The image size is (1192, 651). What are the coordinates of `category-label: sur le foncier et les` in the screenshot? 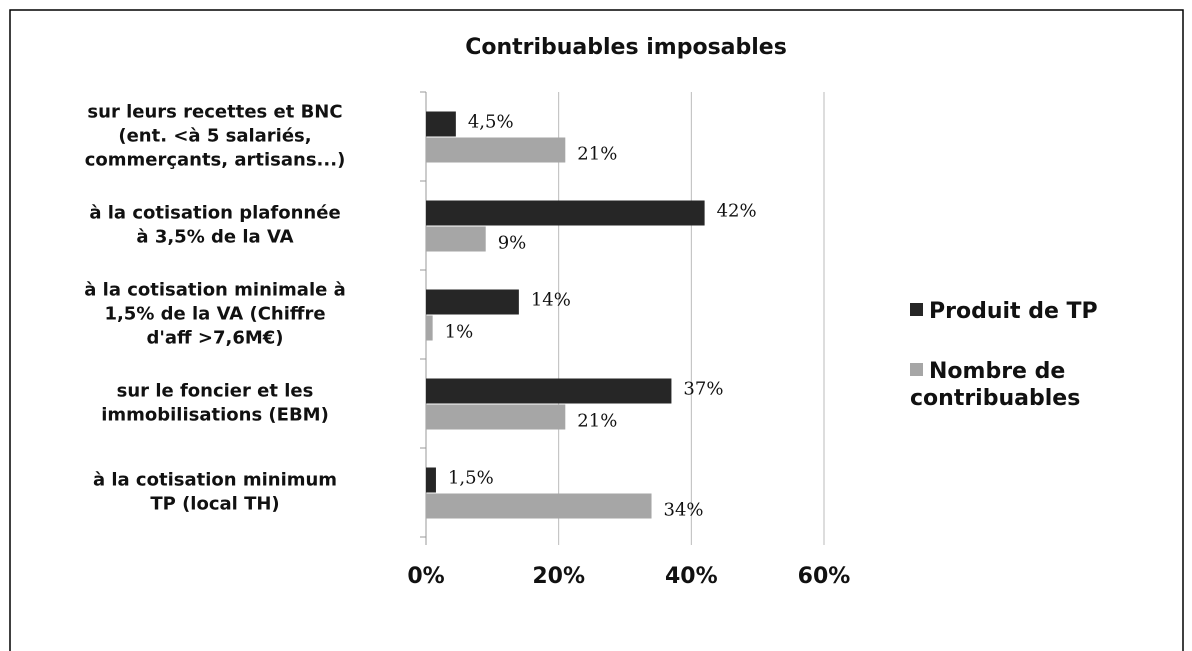 It's located at (215, 391).